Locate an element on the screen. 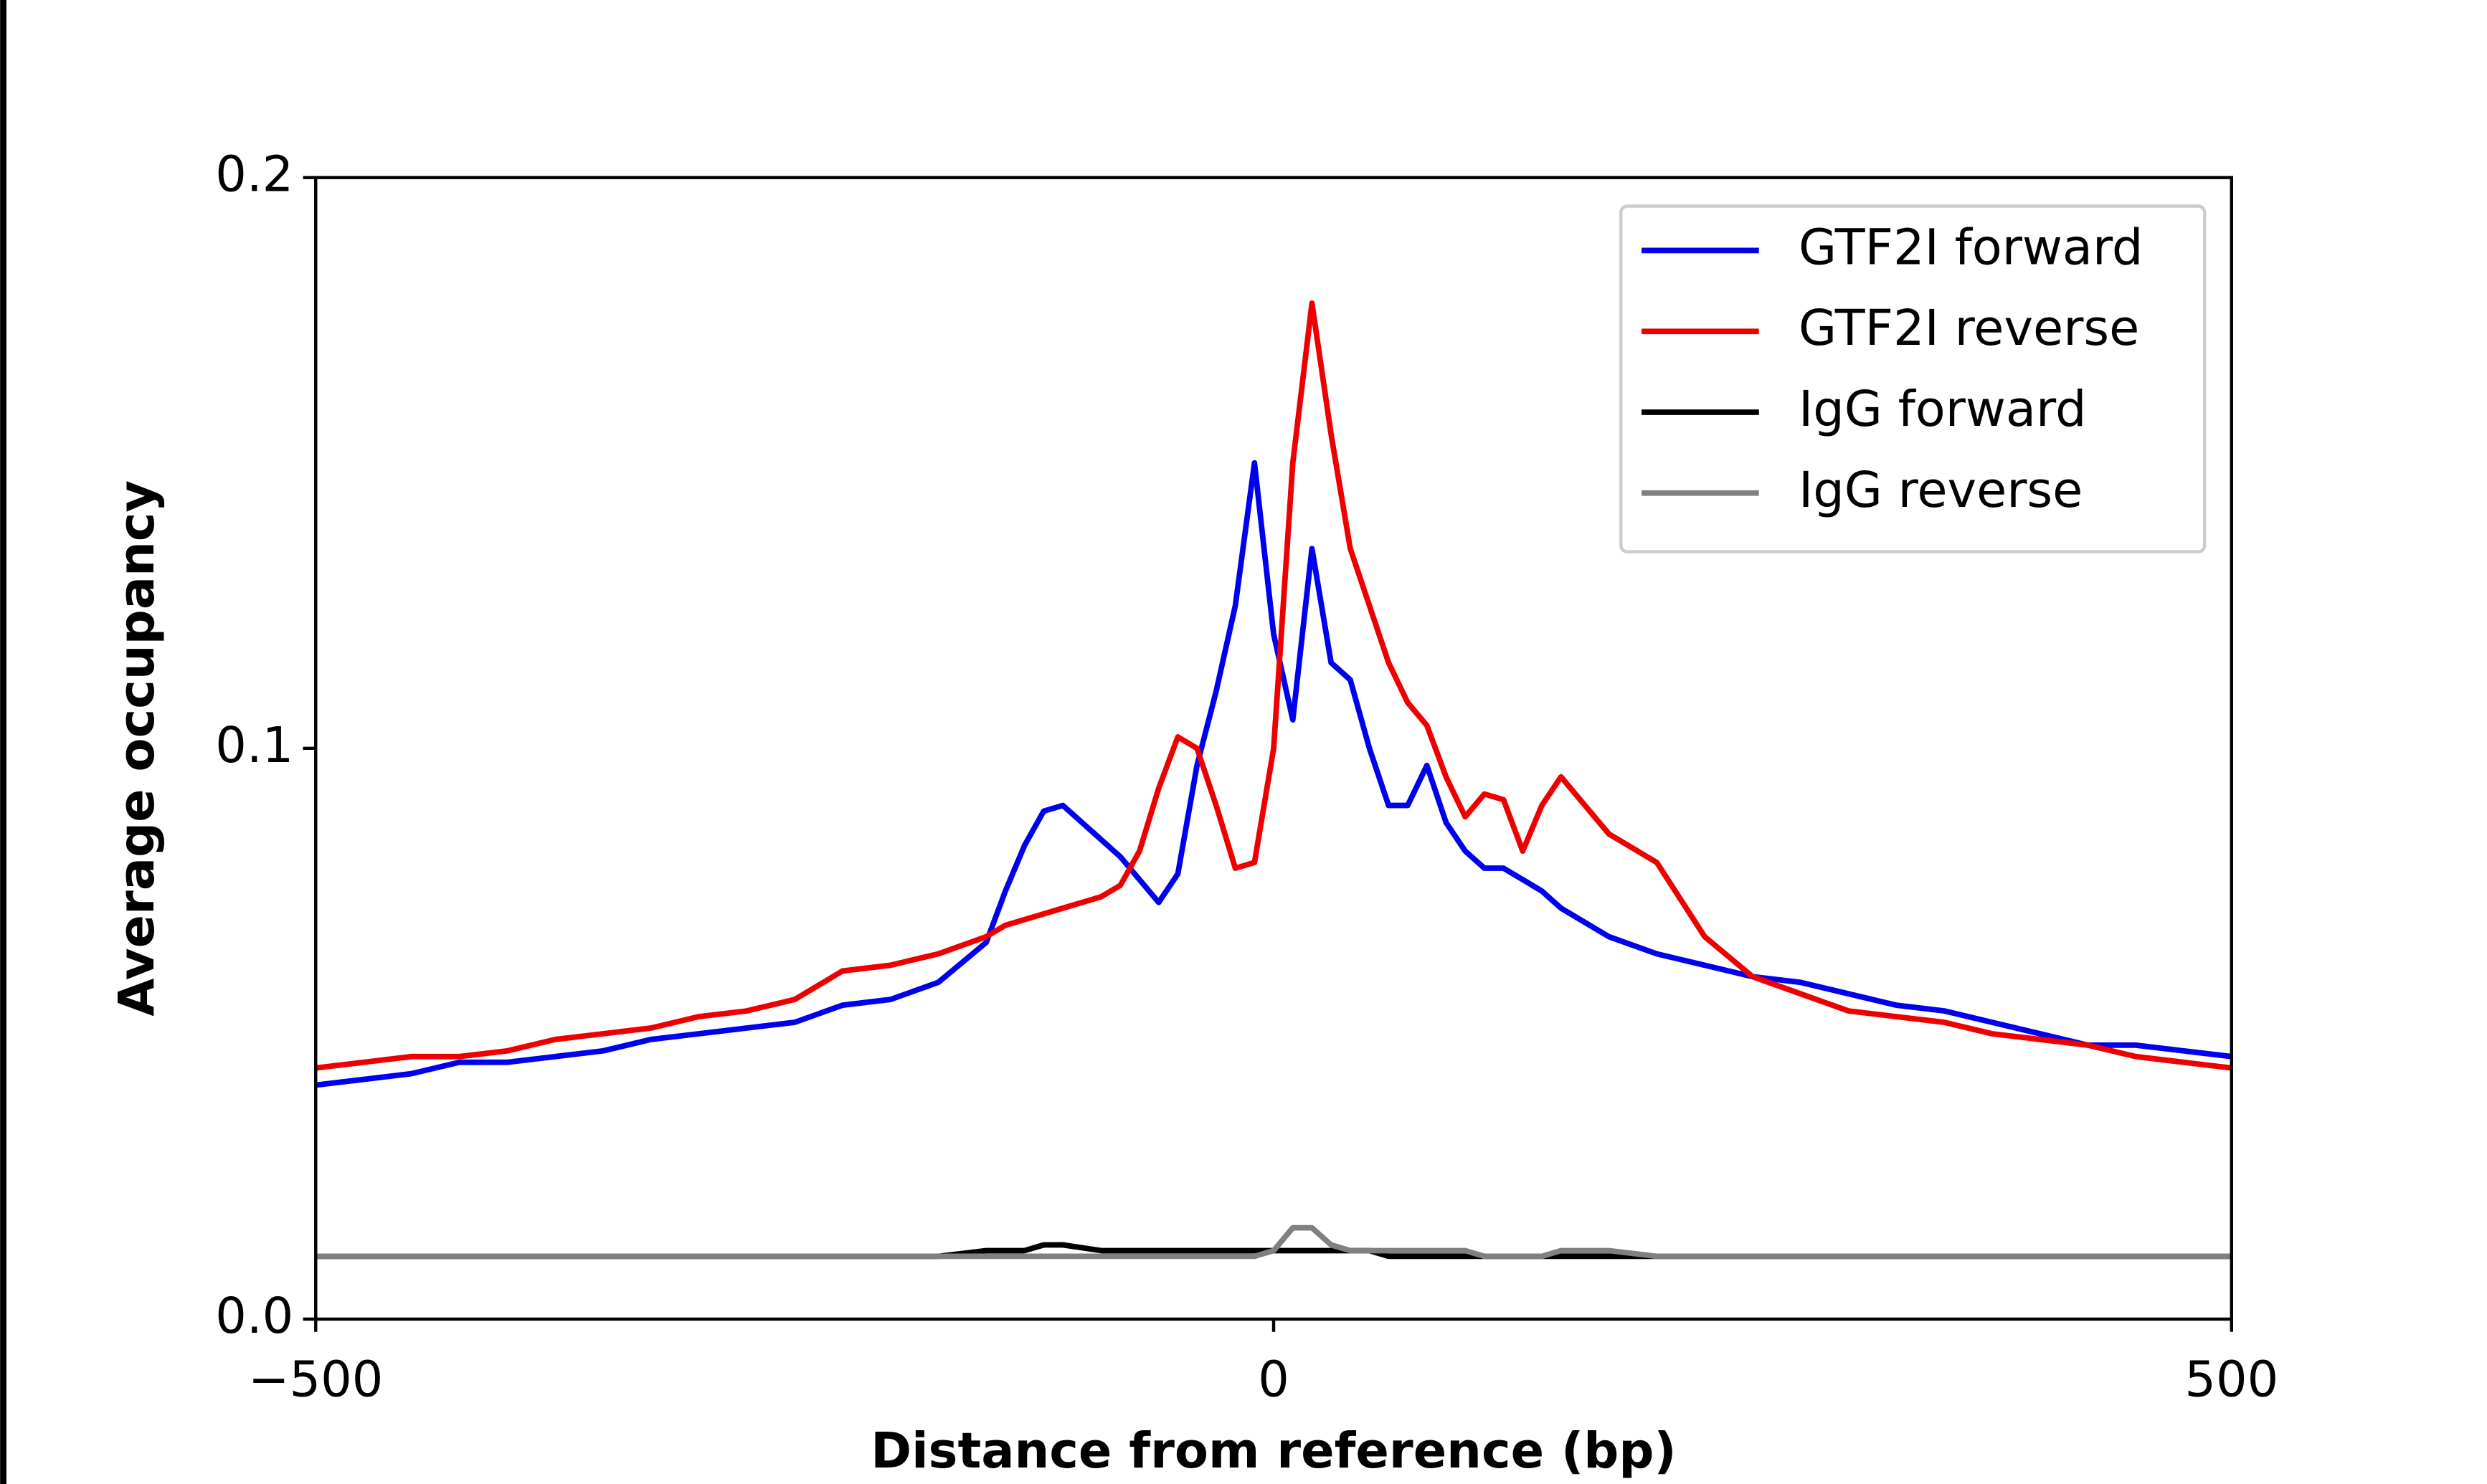 The image size is (2487, 1484). legend-box is located at coordinates (1913, 378).